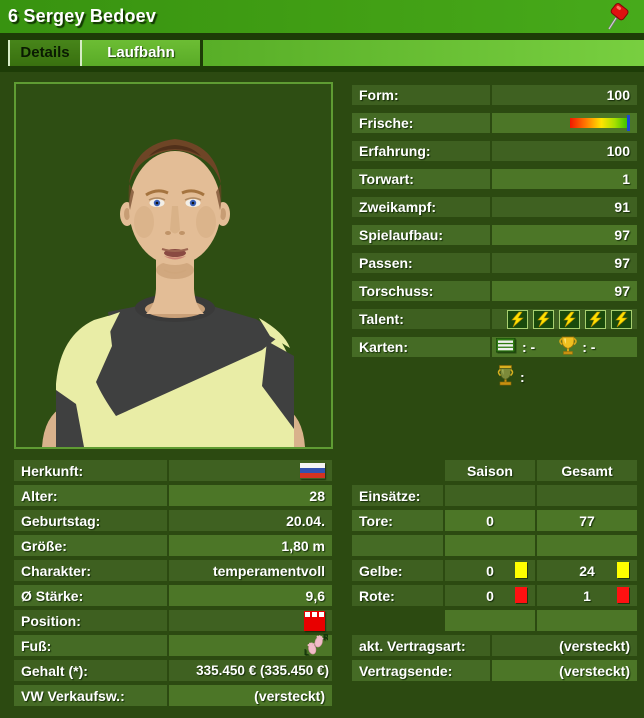 This screenshot has width=644, height=718. What do you see at coordinates (587, 520) in the screenshot?
I see `stats-gesamt: 77` at bounding box center [587, 520].